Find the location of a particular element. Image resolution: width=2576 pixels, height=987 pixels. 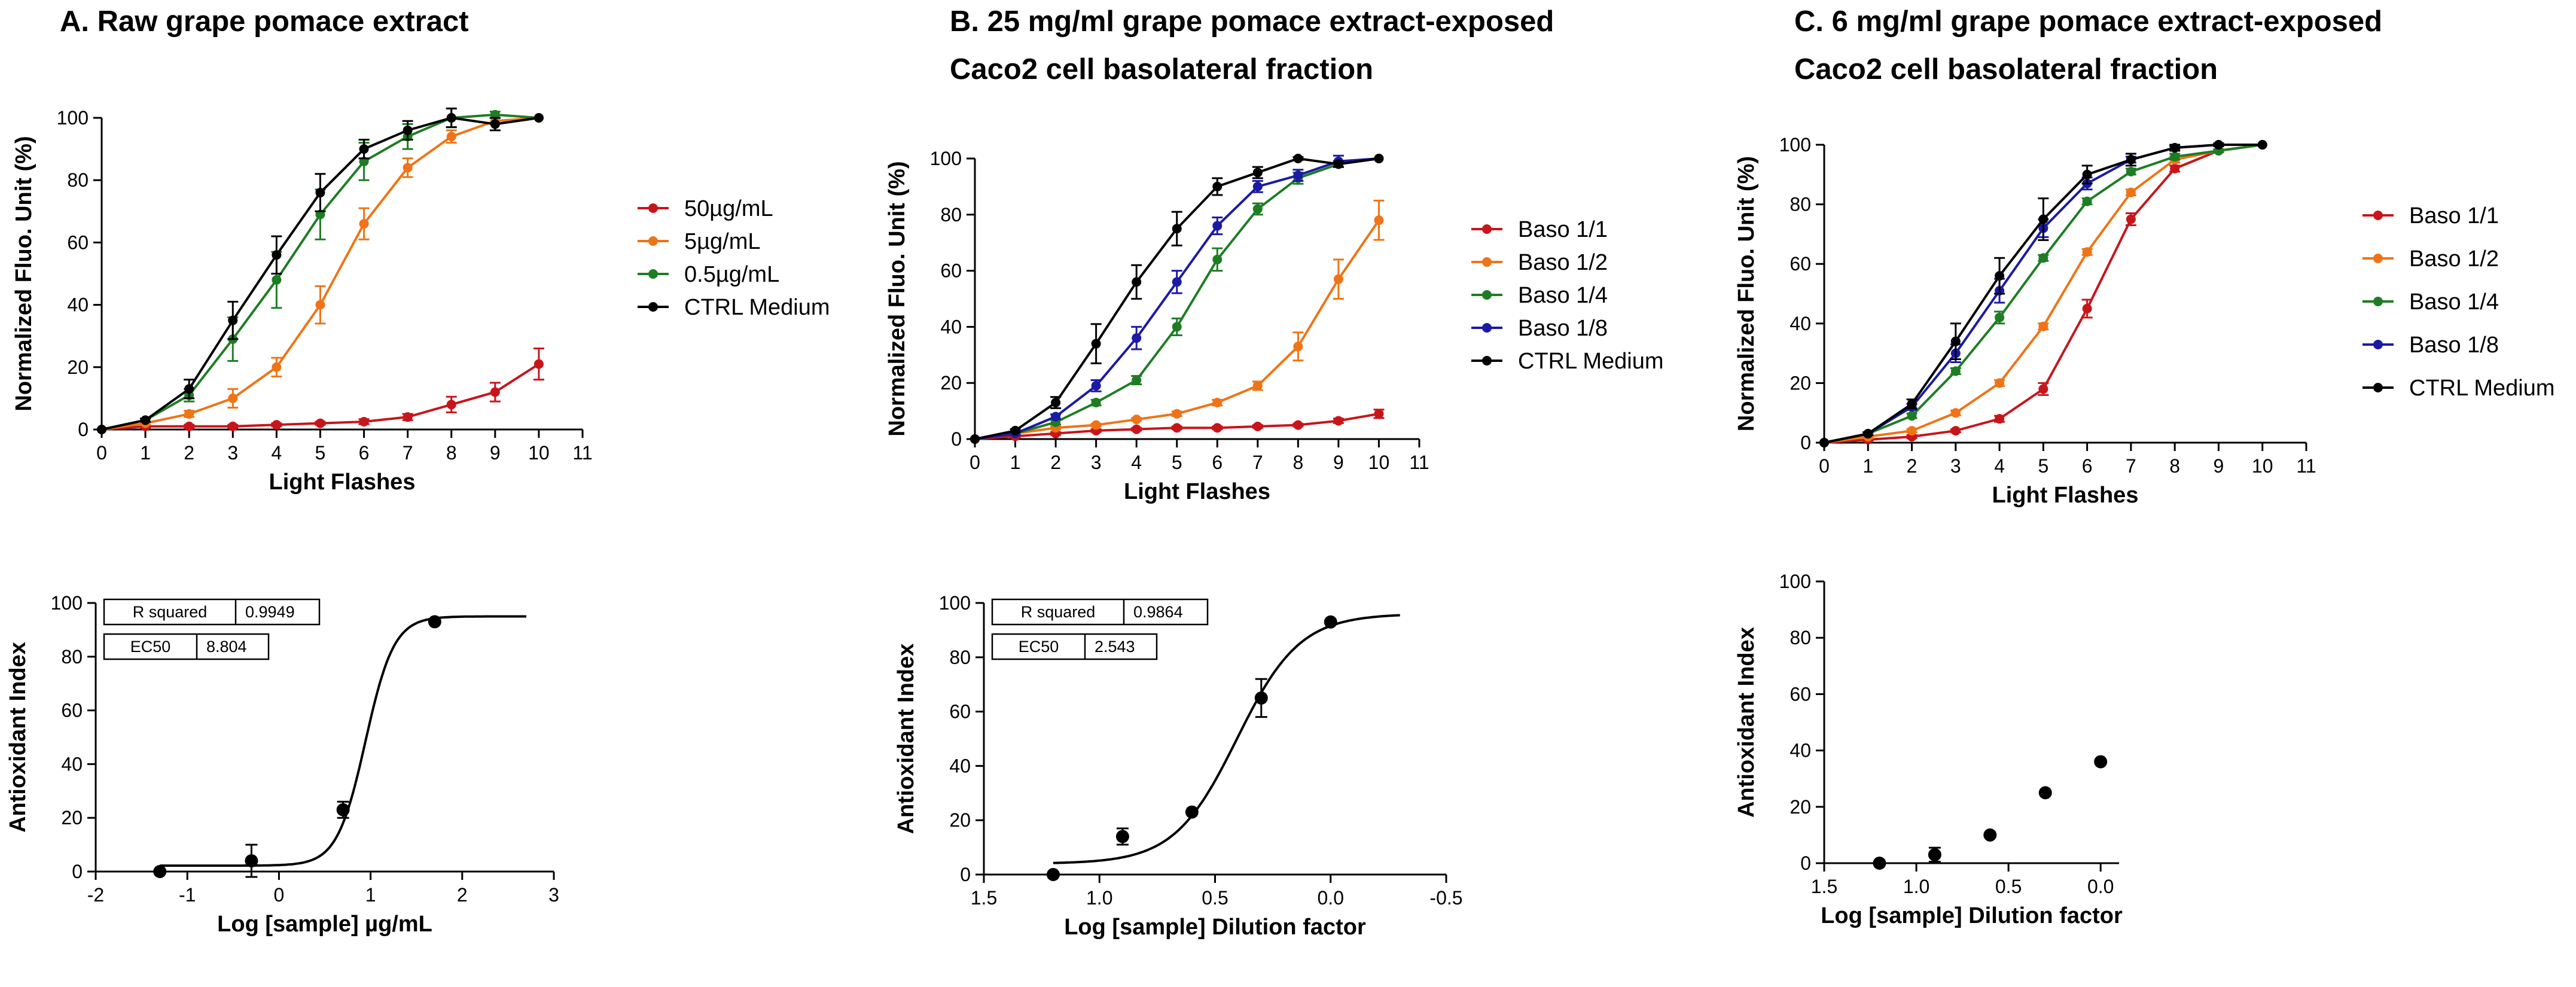

title-panel-a: A. Raw grape pomace extract is located at coordinates (265, 21).